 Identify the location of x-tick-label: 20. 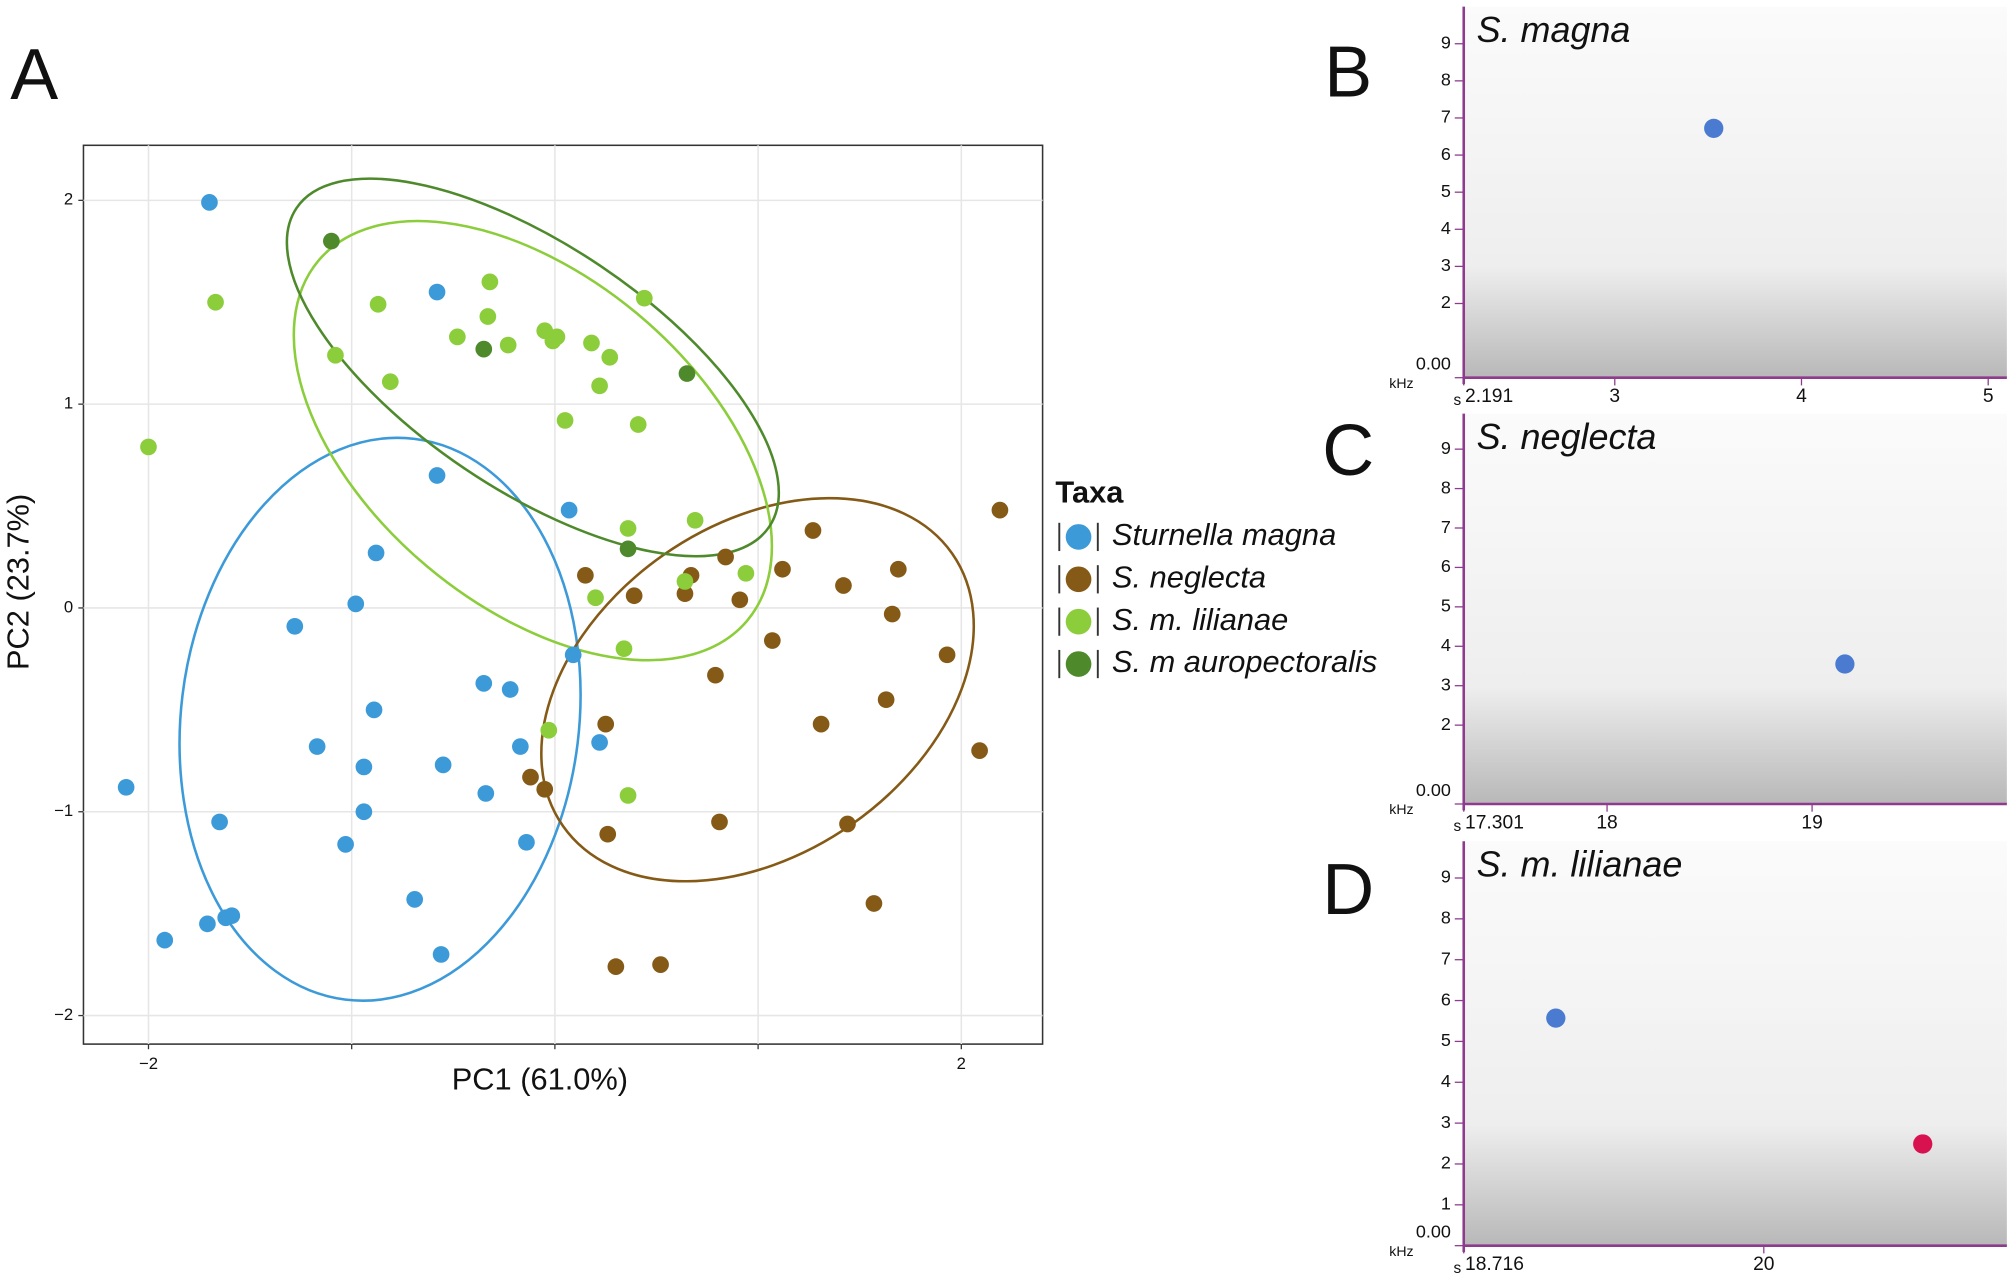
(1763, 1264).